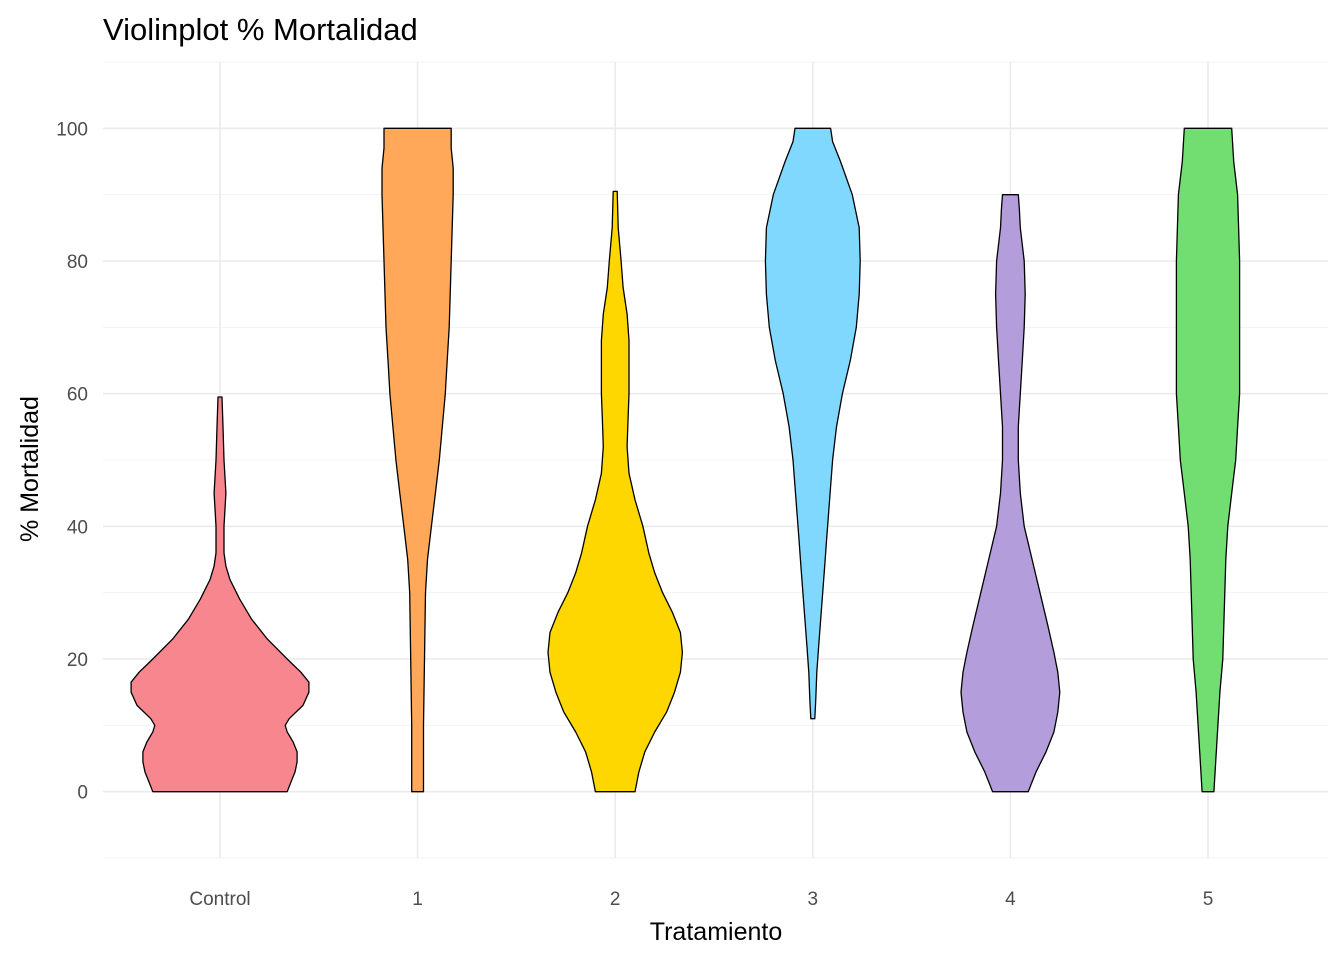  I want to click on x-axis-title: Tratamiento, so click(716, 932).